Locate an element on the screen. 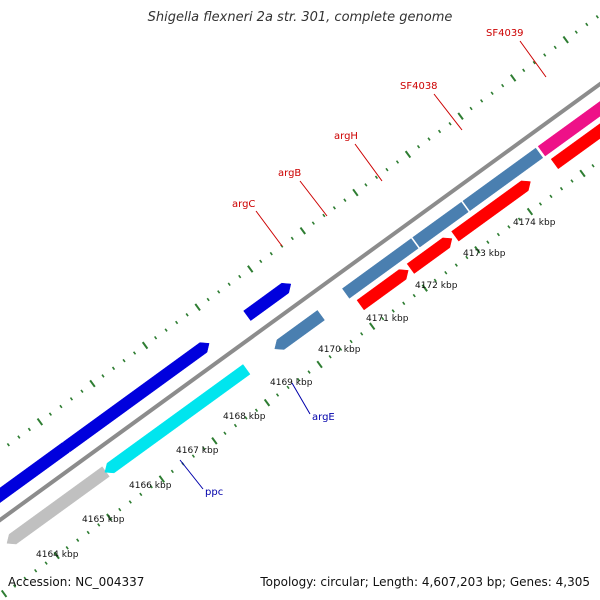  tick-label: 4171 kbp is located at coordinates (387, 319).